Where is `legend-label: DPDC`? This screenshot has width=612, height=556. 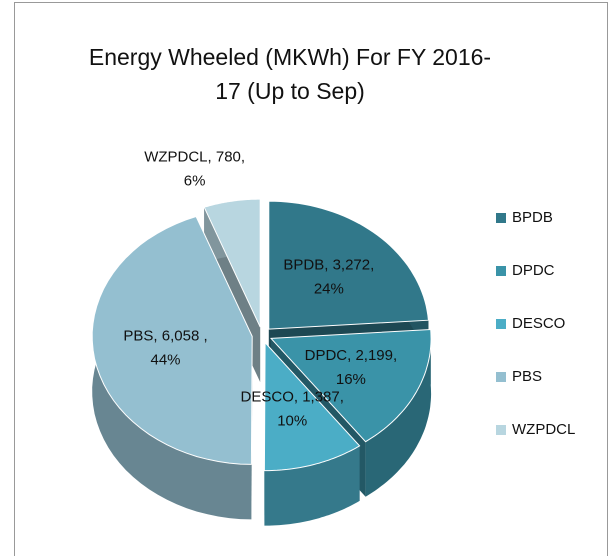
legend-label: DPDC is located at coordinates (533, 270).